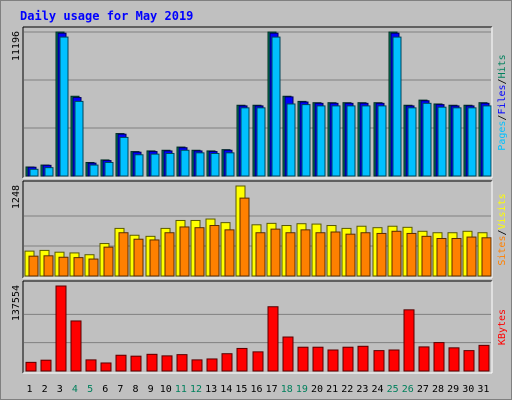 The height and width of the screenshot is (401, 512). I want to click on x-tick-label-day-31: 31, so click(483, 389).